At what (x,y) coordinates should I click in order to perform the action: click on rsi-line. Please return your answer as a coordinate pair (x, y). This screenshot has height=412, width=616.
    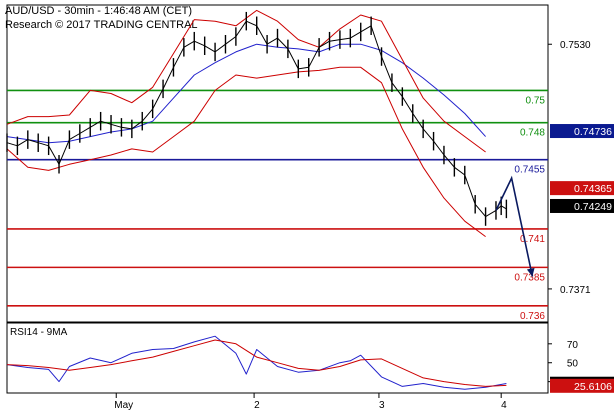
    Looking at the image, I should click on (256, 362).